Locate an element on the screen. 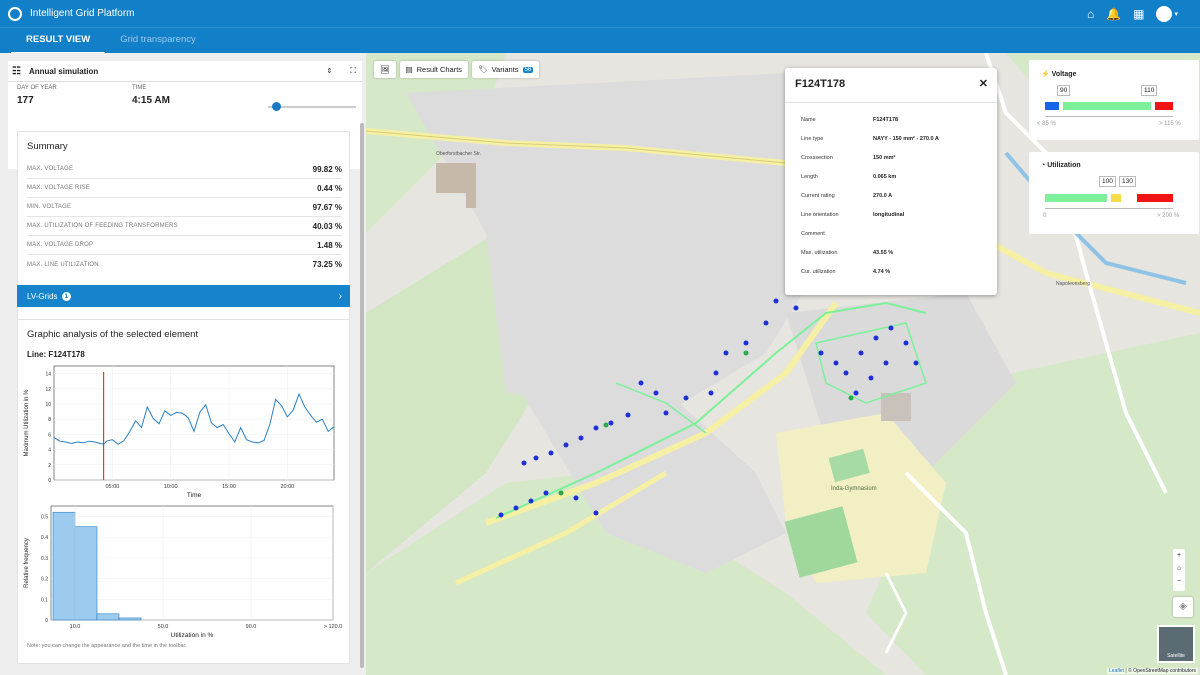 The width and height of the screenshot is (1200, 675). x-axis-label: Utilization in % is located at coordinates (192, 635).